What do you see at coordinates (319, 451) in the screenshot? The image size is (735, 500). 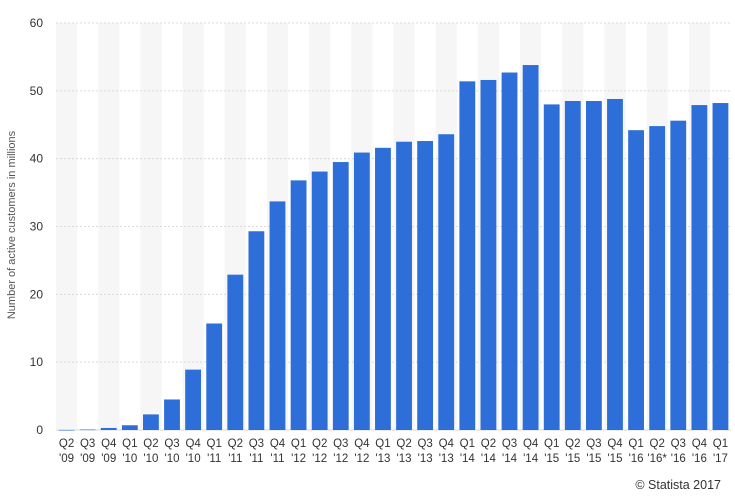 I see `x-tick-label: Q2'12` at bounding box center [319, 451].